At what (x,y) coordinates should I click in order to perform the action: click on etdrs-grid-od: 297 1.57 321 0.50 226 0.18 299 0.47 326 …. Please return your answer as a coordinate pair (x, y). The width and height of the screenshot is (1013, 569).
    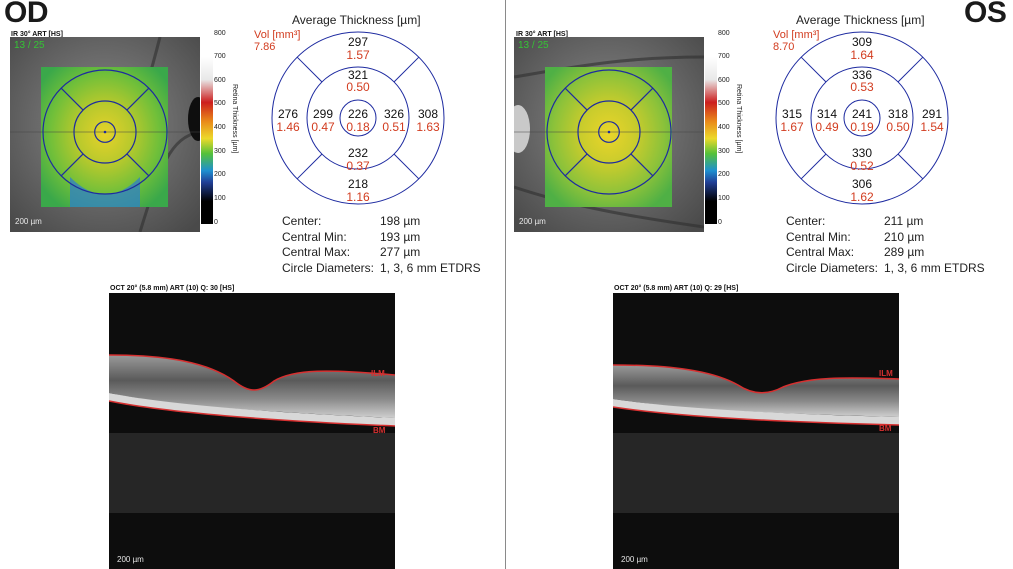
    Looking at the image, I should click on (358, 118).